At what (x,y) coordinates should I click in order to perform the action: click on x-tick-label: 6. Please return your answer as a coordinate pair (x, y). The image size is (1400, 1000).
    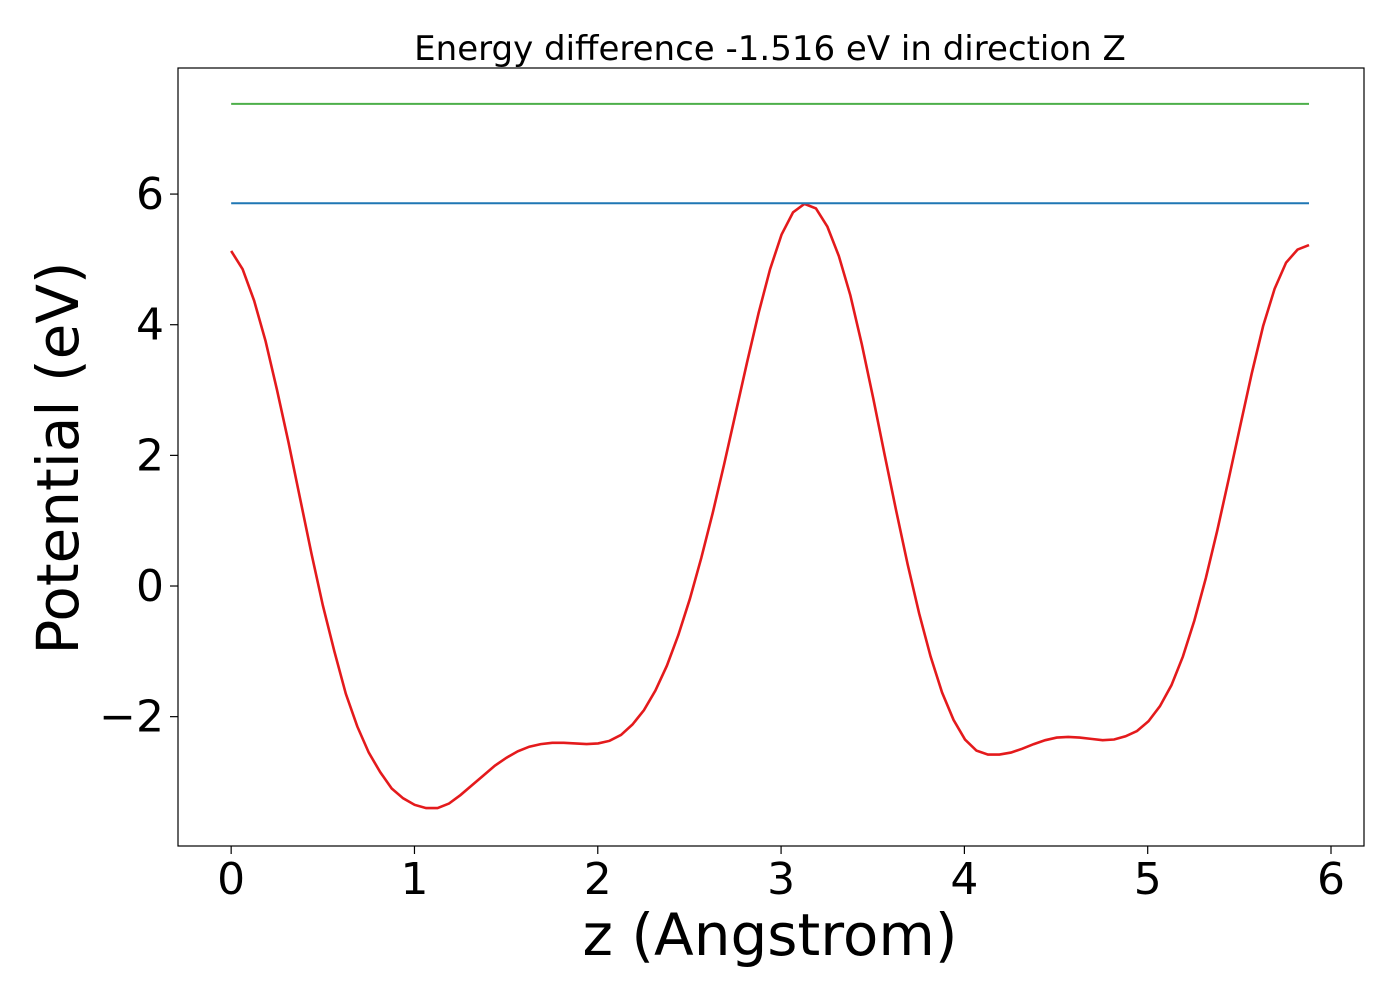
    Looking at the image, I should click on (1331, 879).